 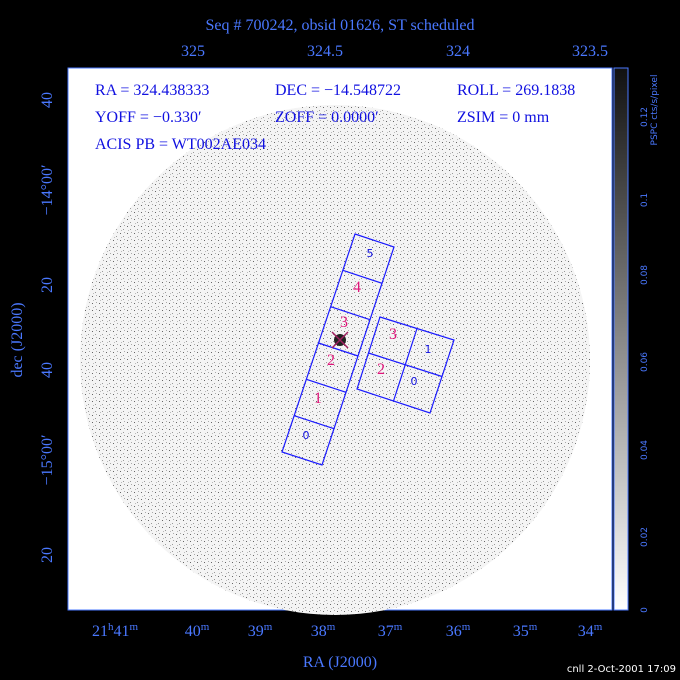 I want to click on y-tick-label: −14°00′, so click(x=47, y=190).